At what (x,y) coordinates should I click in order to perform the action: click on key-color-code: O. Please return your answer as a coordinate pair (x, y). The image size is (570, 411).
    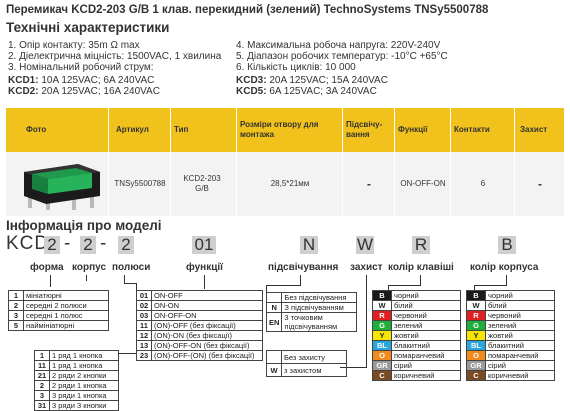
    Looking at the image, I should click on (382, 355).